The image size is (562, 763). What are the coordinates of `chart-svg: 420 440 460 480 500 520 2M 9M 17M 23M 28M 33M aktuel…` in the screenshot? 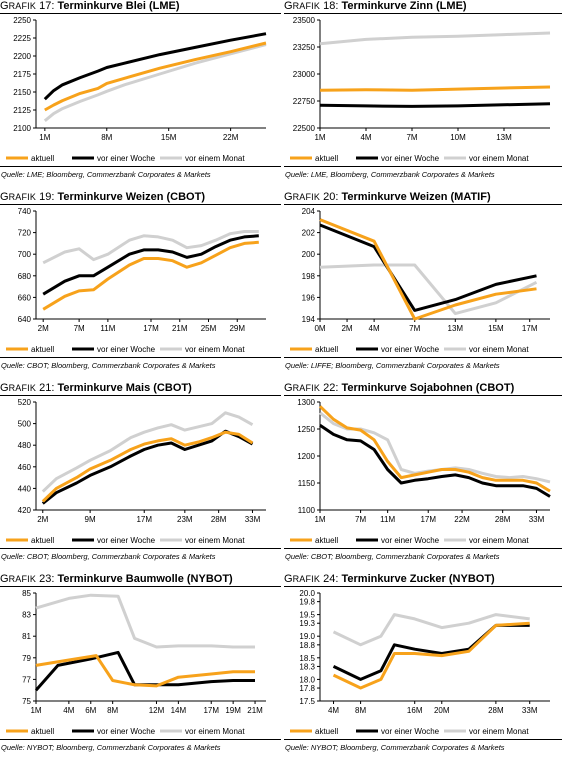 It's located at (136, 471).